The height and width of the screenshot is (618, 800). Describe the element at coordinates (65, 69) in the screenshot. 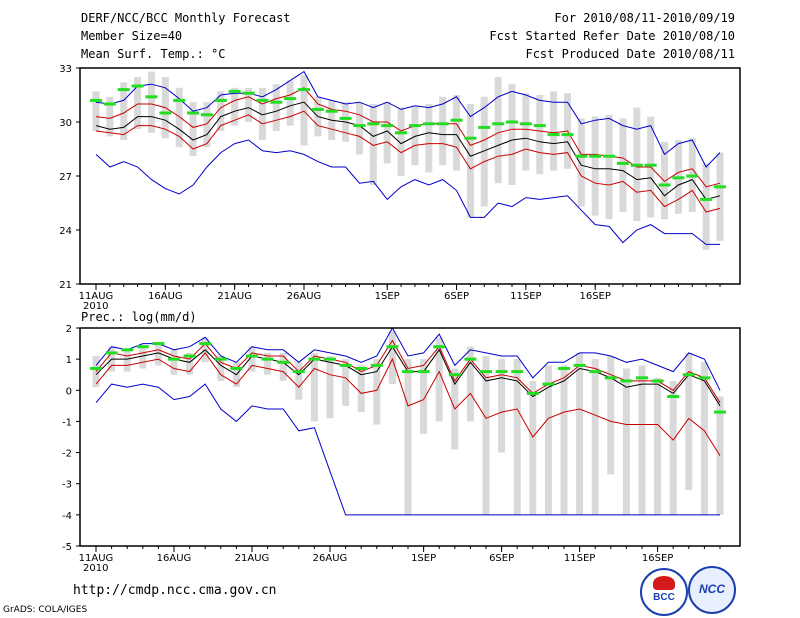

I see `temp-y-tick-label: 33` at that location.